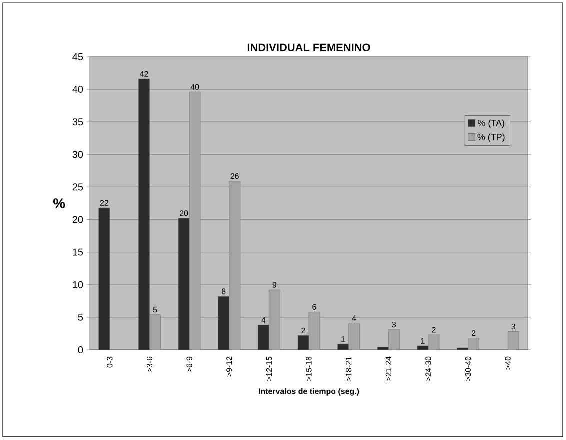 This screenshot has width=566, height=440. Describe the element at coordinates (78, 122) in the screenshot. I see `y-tick-label: 35` at that location.